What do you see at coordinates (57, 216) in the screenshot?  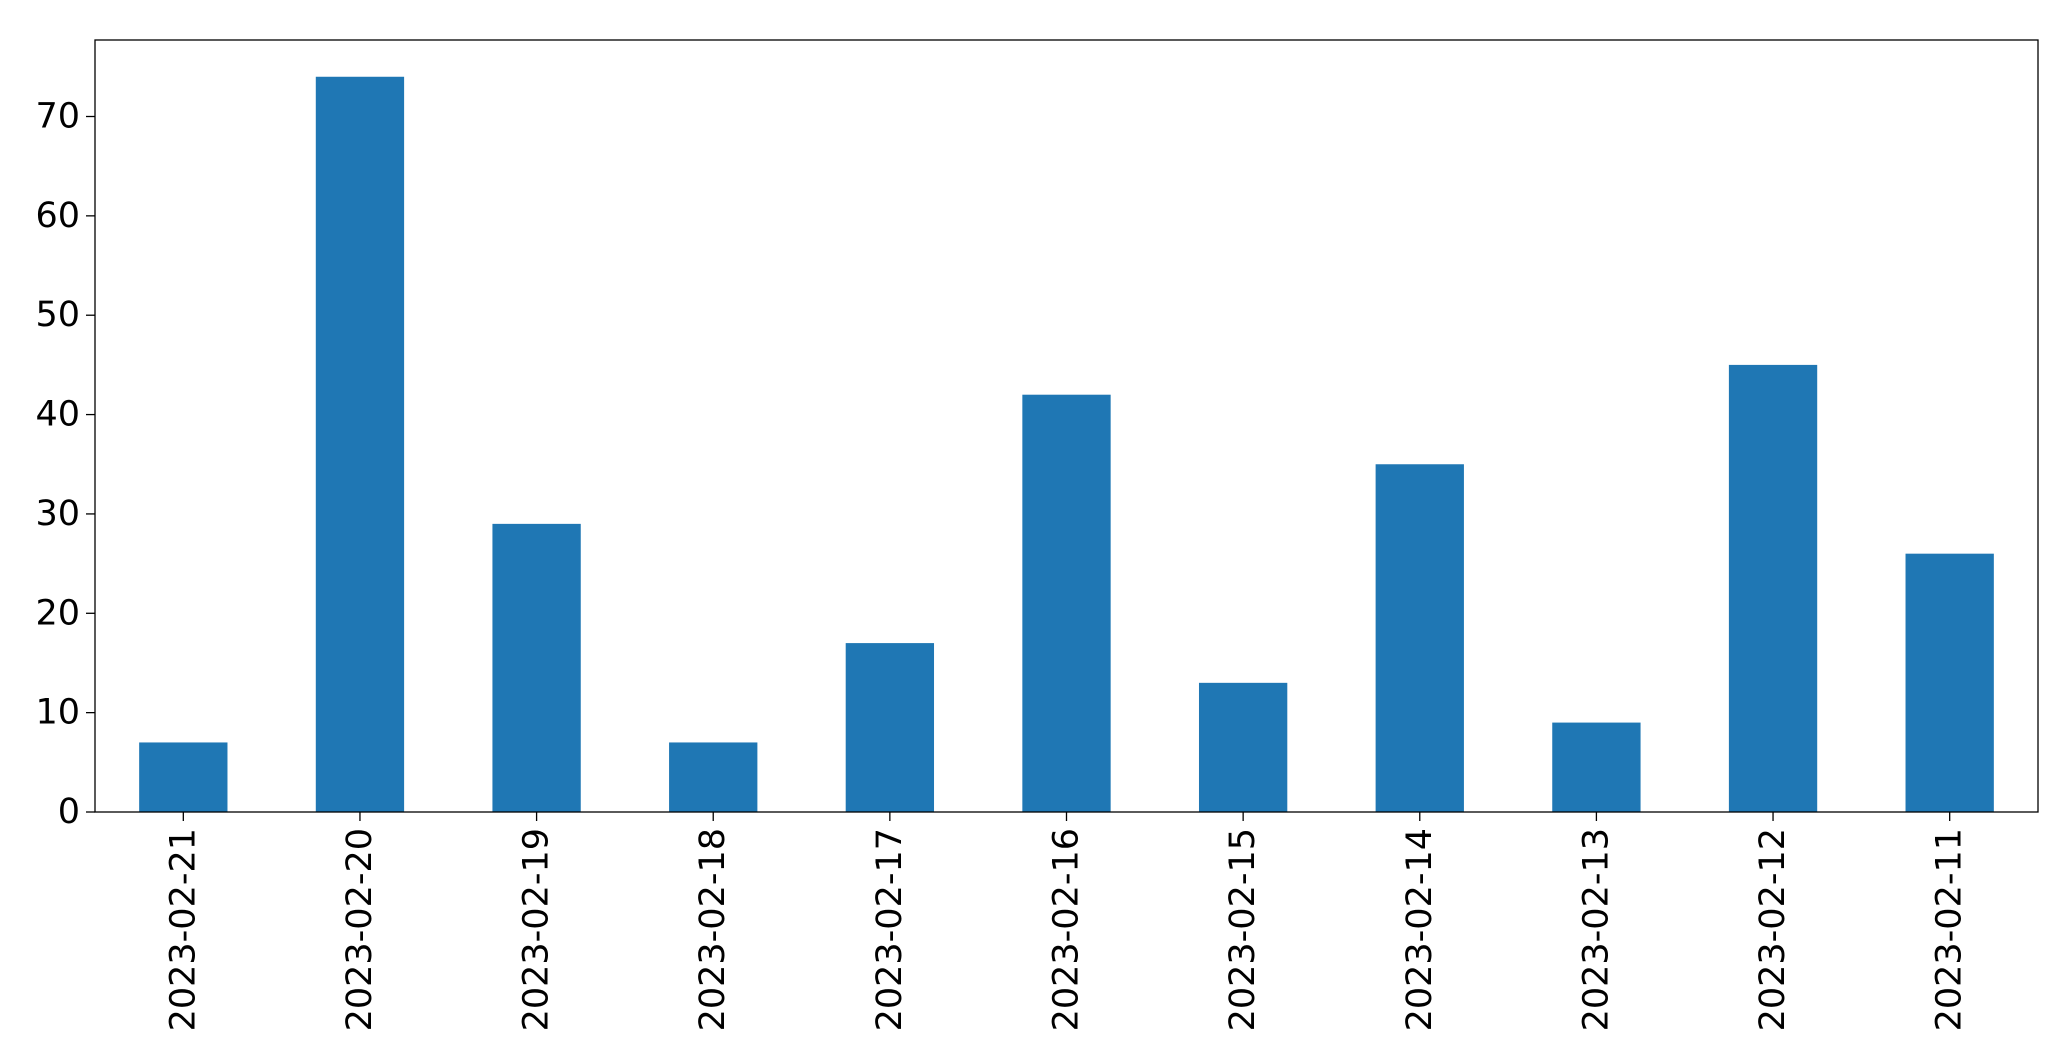 I see `y-tick-label: 60` at bounding box center [57, 216].